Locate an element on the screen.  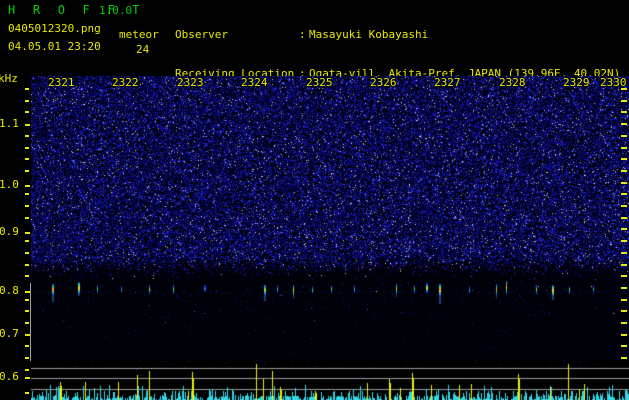
frequency-tick-label: 1.0 is located at coordinates (9, 184).